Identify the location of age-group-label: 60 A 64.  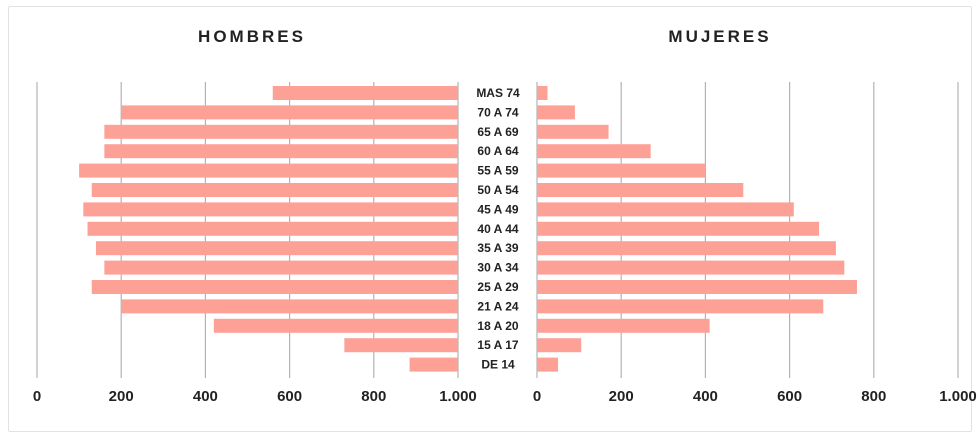
(497, 151).